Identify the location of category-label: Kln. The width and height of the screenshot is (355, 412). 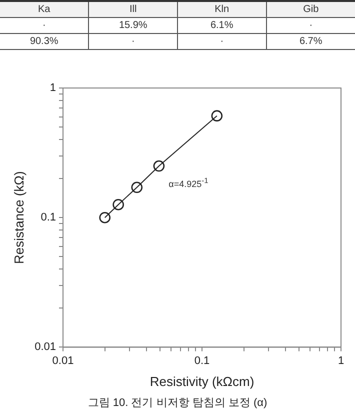
(222, 9).